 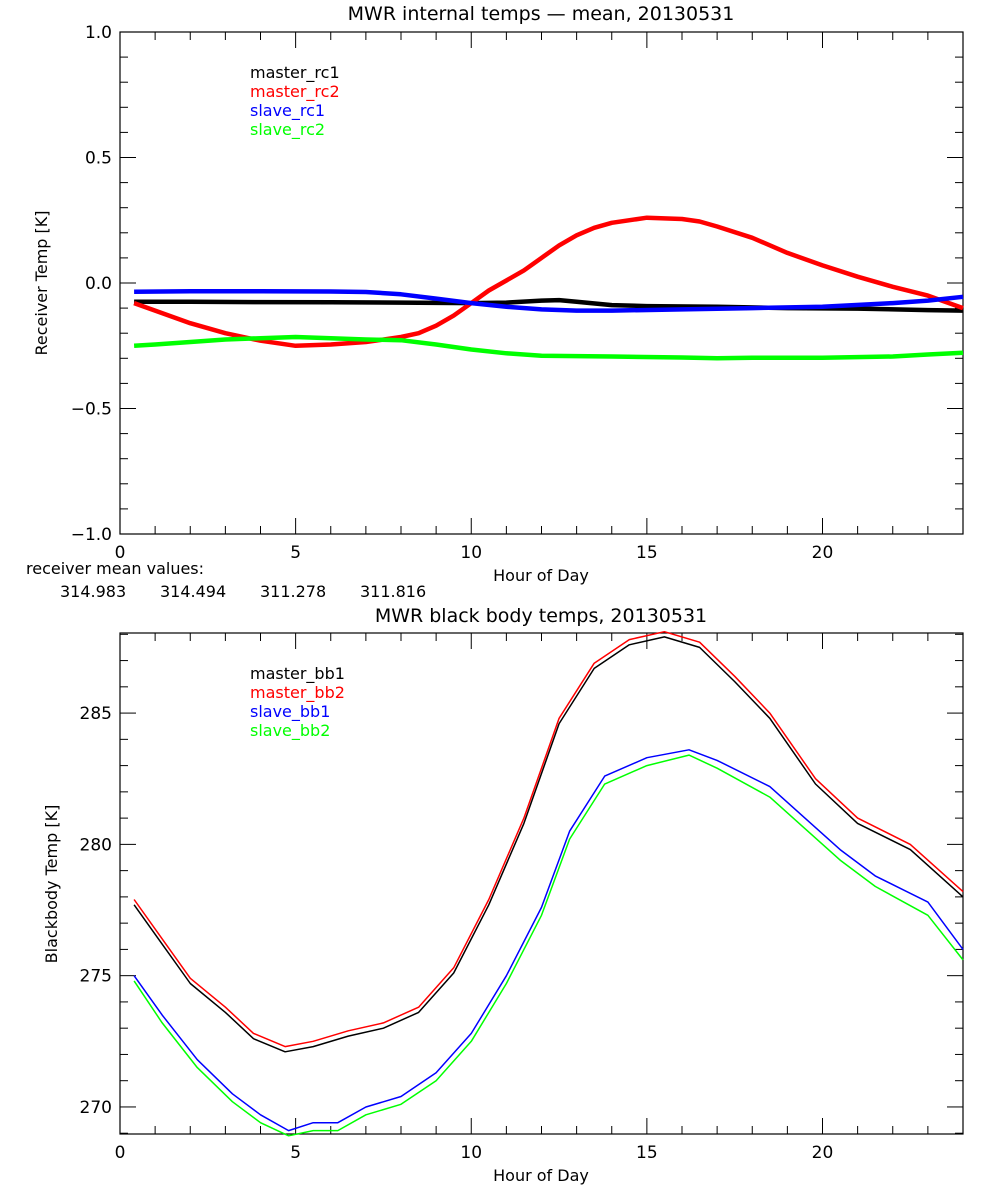 I want to click on receiver-mean-value: 314.983, so click(x=93, y=591).